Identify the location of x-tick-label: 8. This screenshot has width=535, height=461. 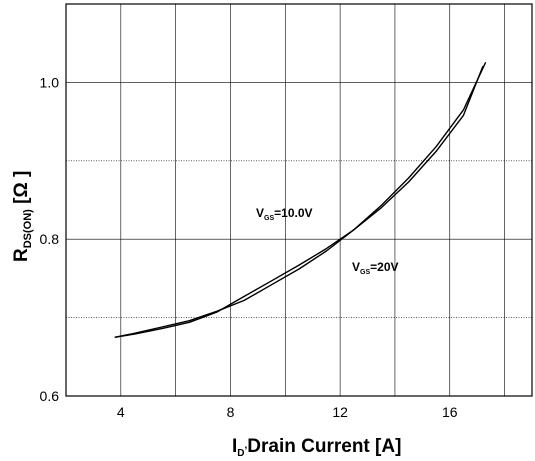
(231, 412).